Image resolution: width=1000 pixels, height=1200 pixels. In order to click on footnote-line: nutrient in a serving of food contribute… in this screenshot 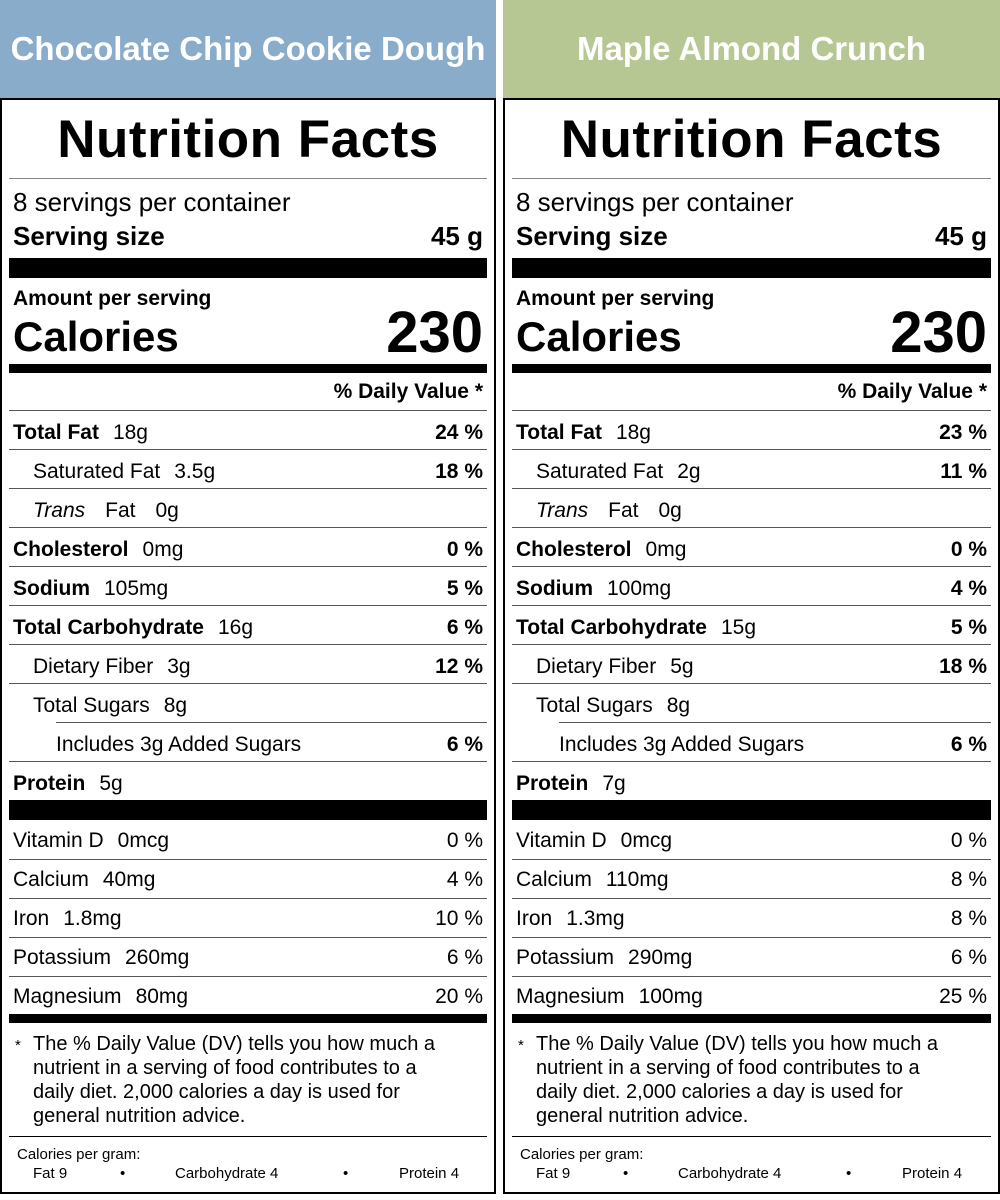, I will do `click(728, 1068)`.